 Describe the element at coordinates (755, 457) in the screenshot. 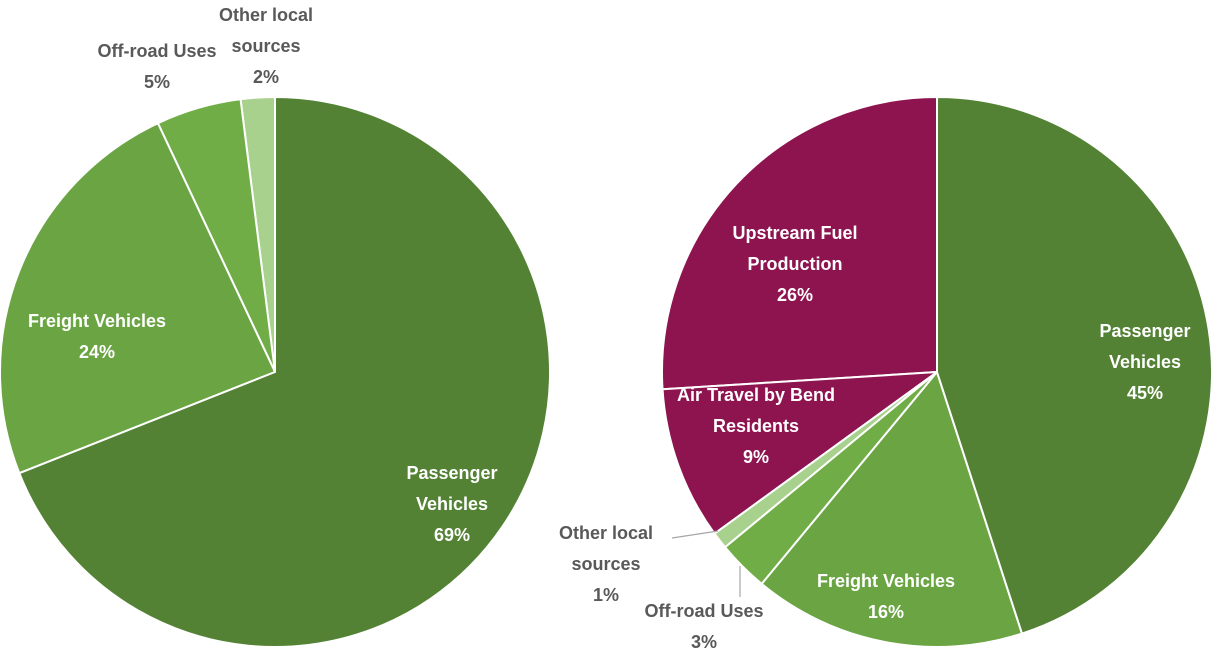

I see `value-label: 9%` at that location.